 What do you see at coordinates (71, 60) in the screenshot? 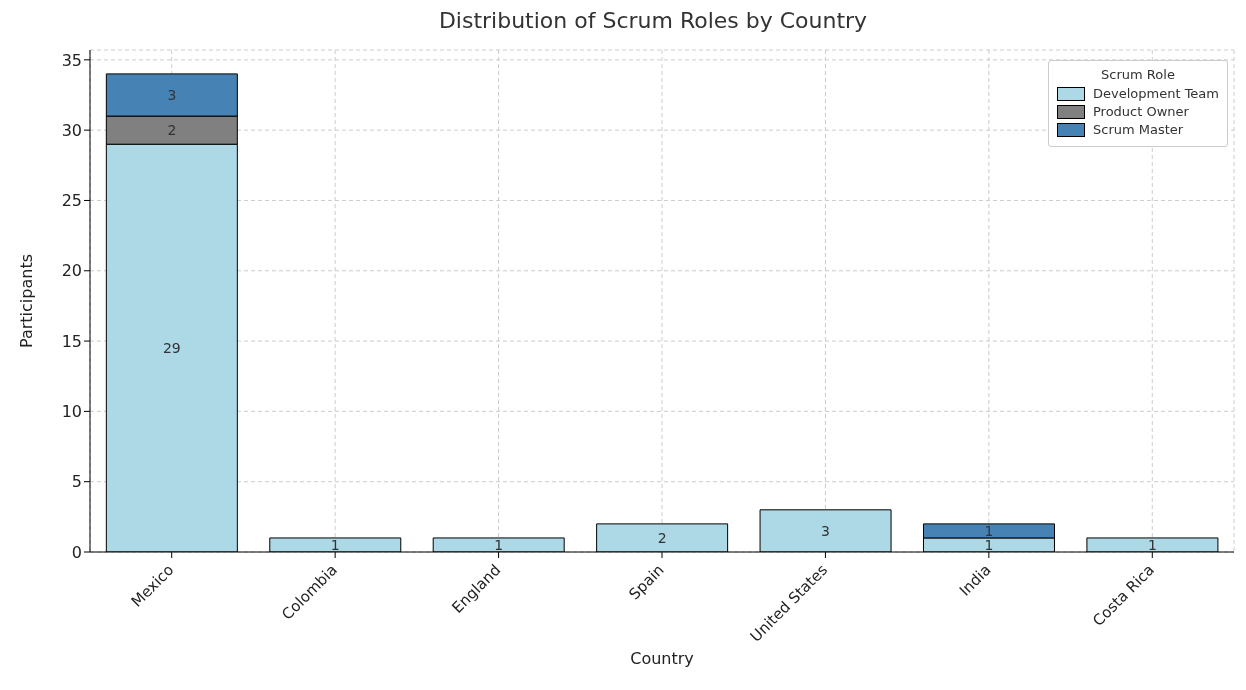
I see `y-tick-label: 35` at bounding box center [71, 60].